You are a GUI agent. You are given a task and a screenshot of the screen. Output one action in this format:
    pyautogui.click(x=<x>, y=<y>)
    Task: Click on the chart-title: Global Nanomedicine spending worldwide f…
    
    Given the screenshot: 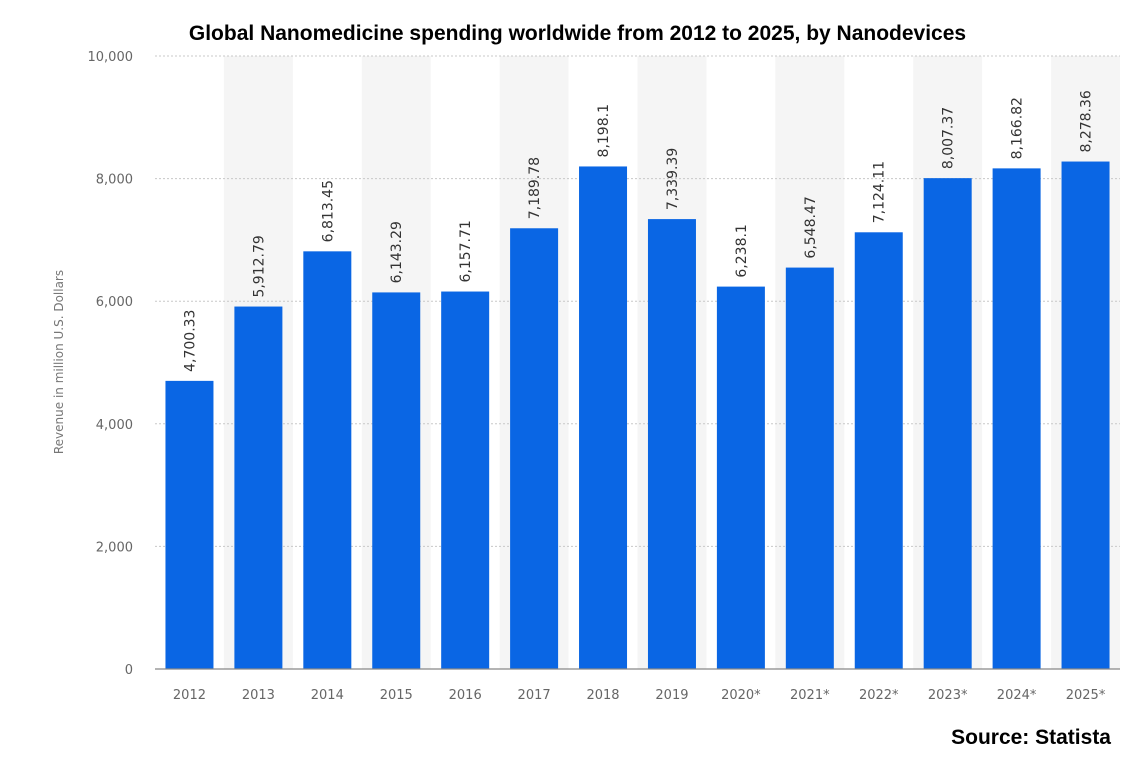 What is the action you would take?
    pyautogui.click(x=577, y=33)
    